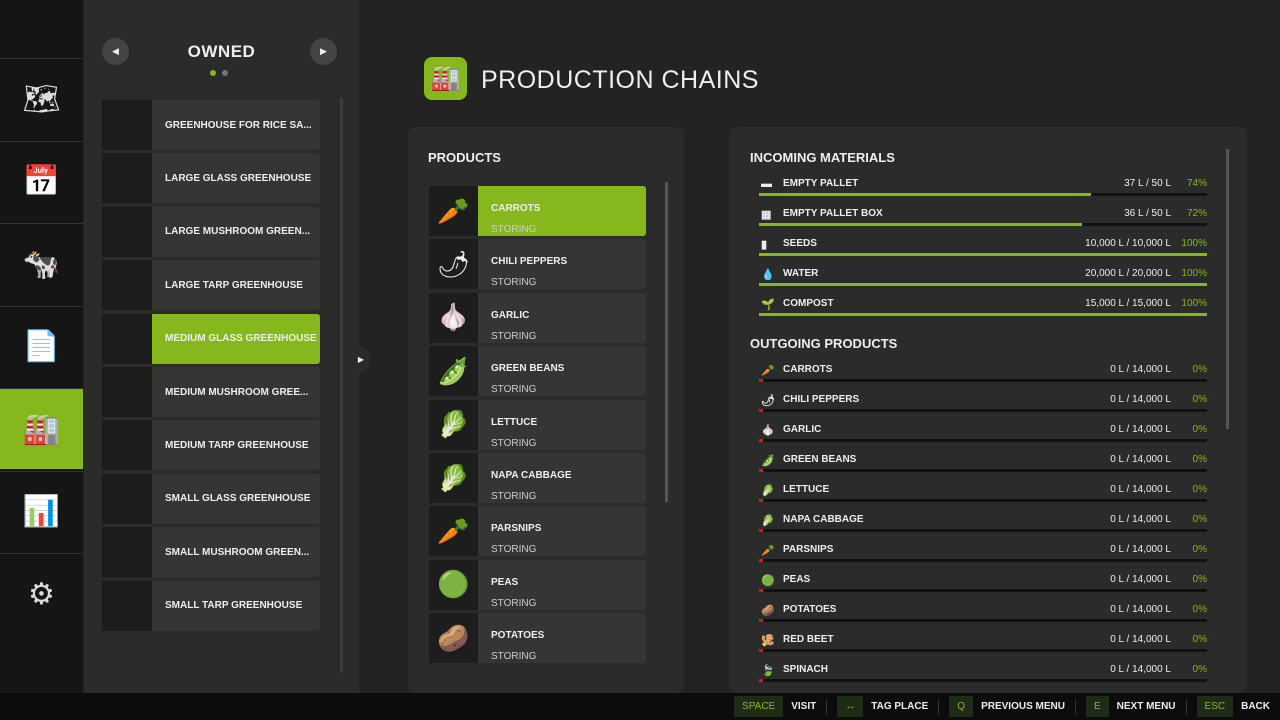 This screenshot has width=1280, height=720. Describe the element at coordinates (1196, 183) in the screenshot. I see `material-percent: 74%` at that location.